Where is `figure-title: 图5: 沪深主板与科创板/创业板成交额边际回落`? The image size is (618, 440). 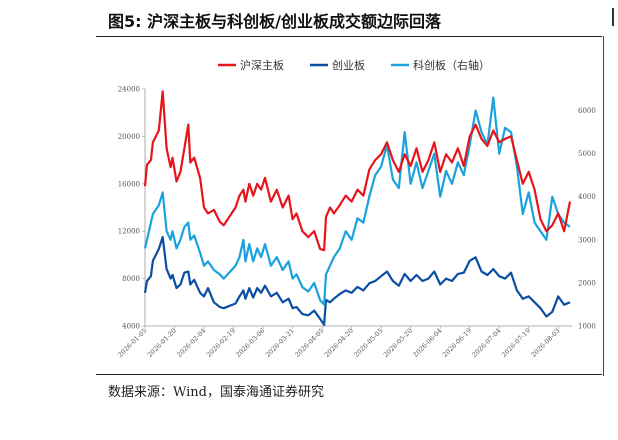 figure-title: 图5: 沪深主板与科创板/创业板成交额边际回落 is located at coordinates (274, 21).